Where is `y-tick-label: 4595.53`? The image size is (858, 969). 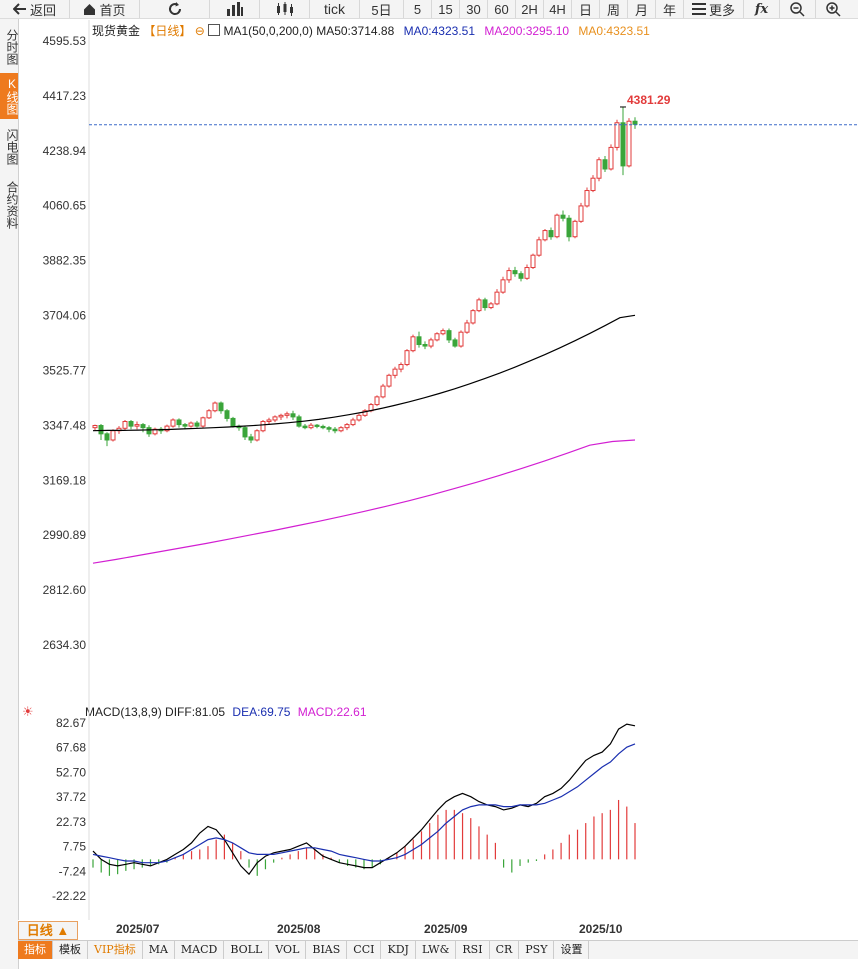 y-tick-label: 4595.53 is located at coordinates (65, 41).